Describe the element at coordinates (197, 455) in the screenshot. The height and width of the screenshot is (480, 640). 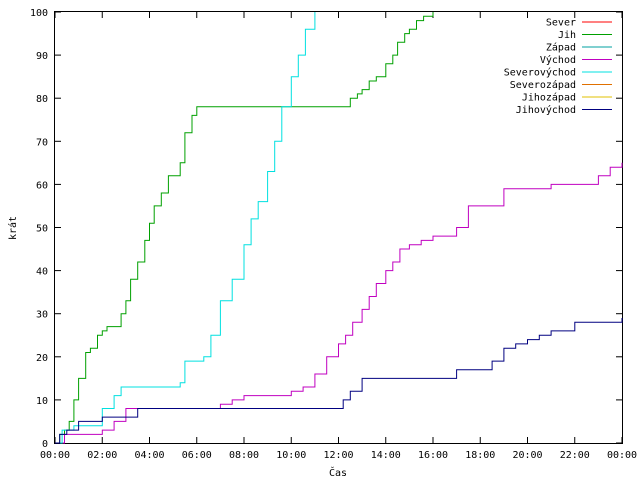
I see `x-tick-label: 06:00` at that location.